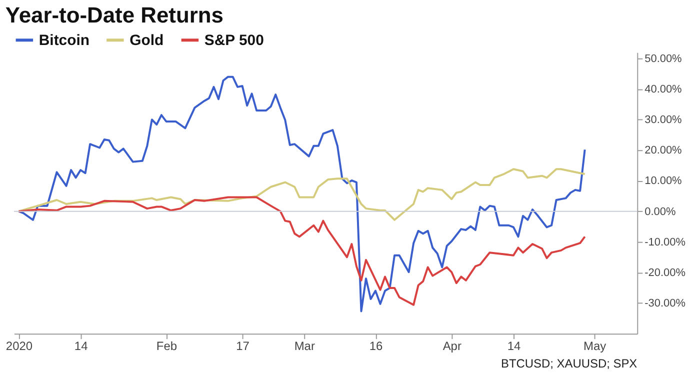  I want to click on y-tick-label: 30.00%, so click(663, 120).